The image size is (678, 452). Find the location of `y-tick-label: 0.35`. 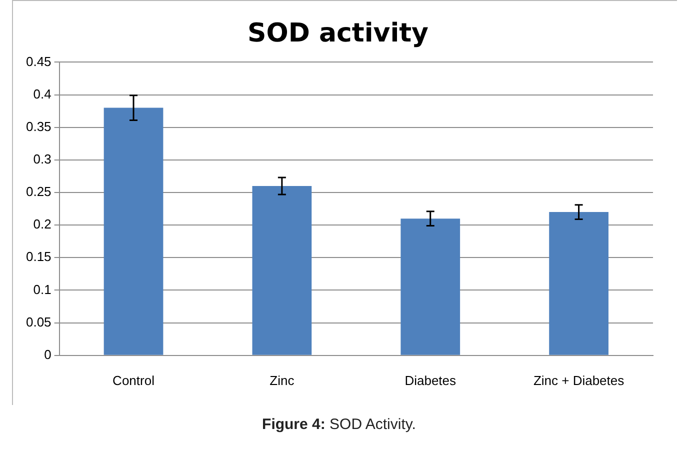

y-tick-label: 0.35 is located at coordinates (39, 126).